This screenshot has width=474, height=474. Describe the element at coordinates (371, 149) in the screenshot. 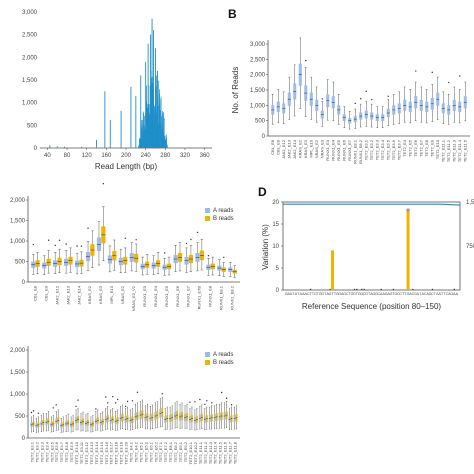

I see `category-label: TET2_E3.2` at that location.